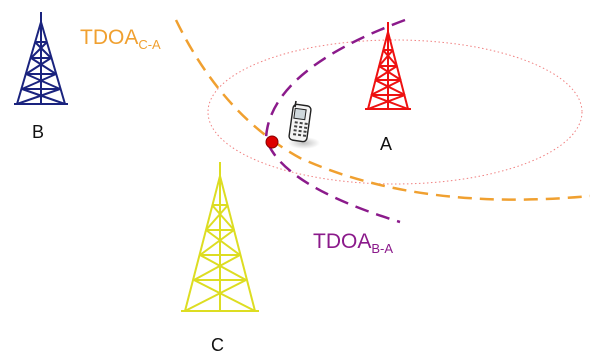 This screenshot has width=590, height=356. What do you see at coordinates (220, 237) in the screenshot?
I see `tower-c-icon` at bounding box center [220, 237].